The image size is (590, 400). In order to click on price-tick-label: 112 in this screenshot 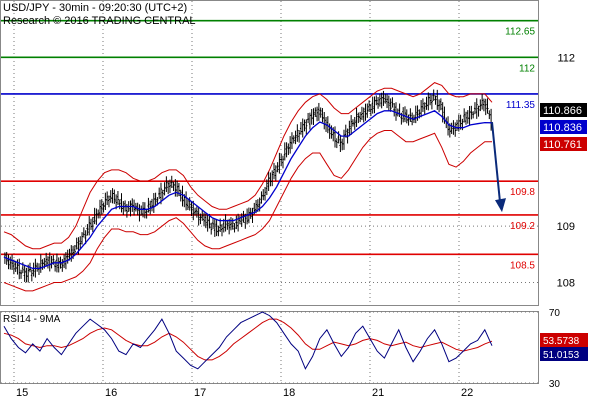, I will do `click(566, 58)`.